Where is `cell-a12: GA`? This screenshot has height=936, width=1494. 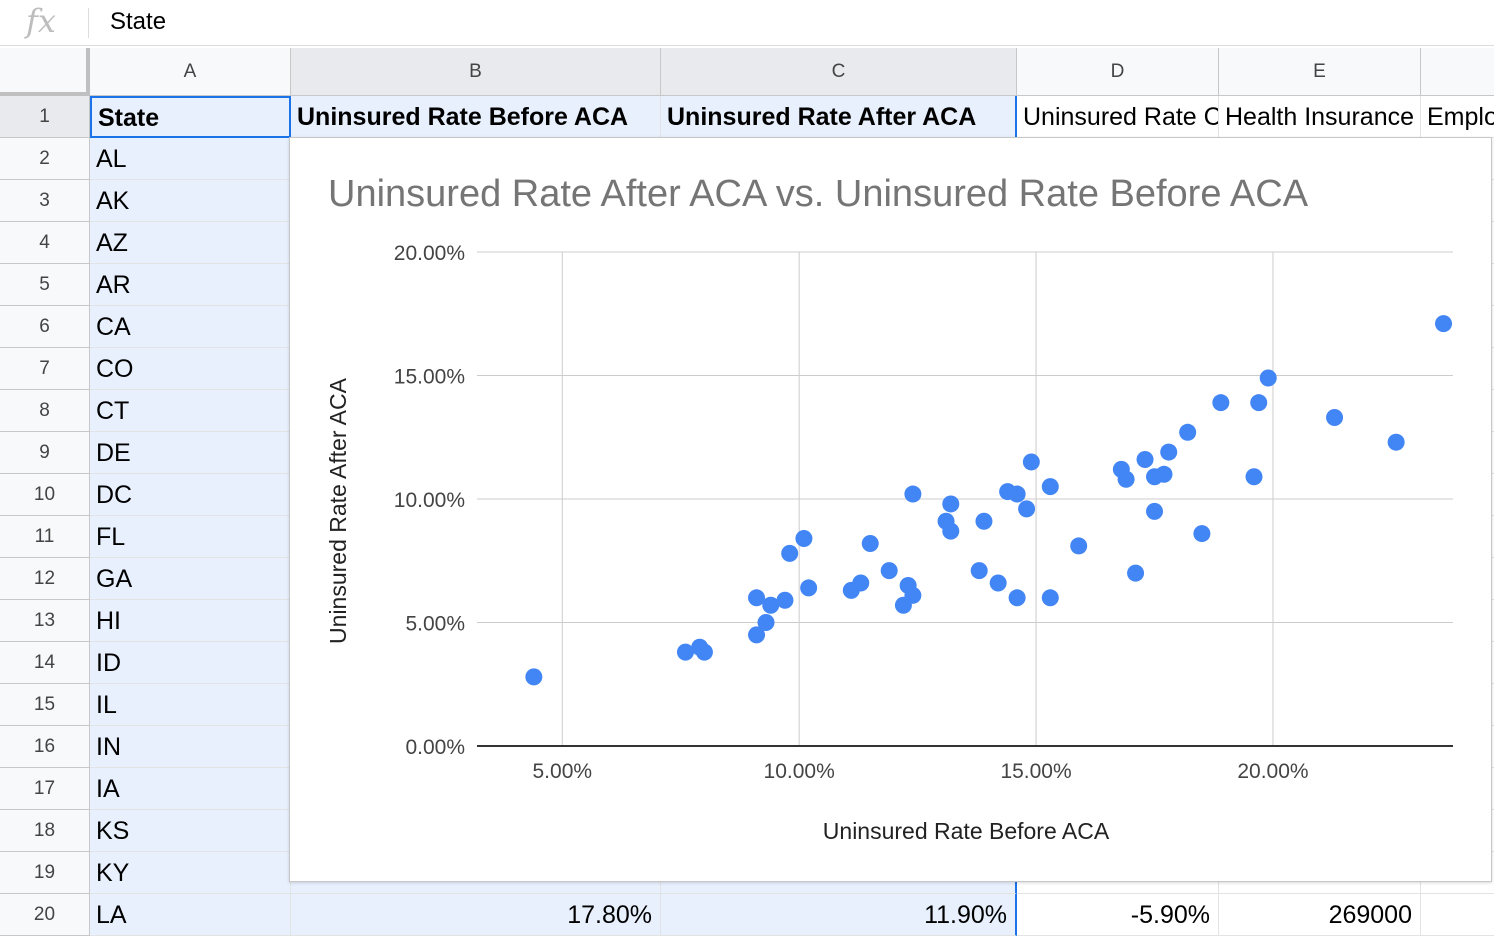
cell-a12: GA is located at coordinates (190, 579).